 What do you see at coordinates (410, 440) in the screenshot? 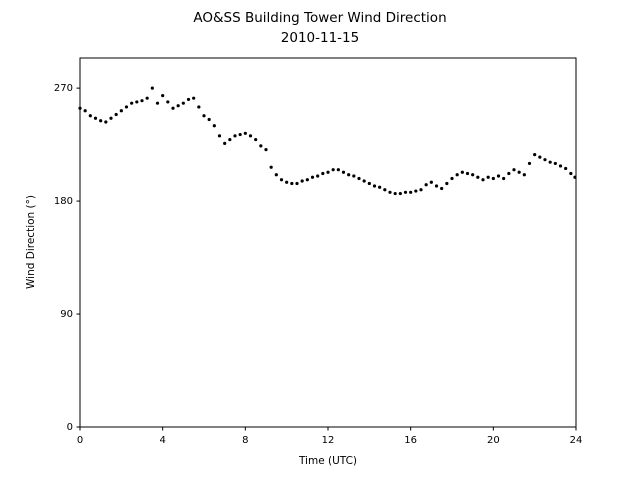
I see `x-tick-label: 16` at bounding box center [410, 440].